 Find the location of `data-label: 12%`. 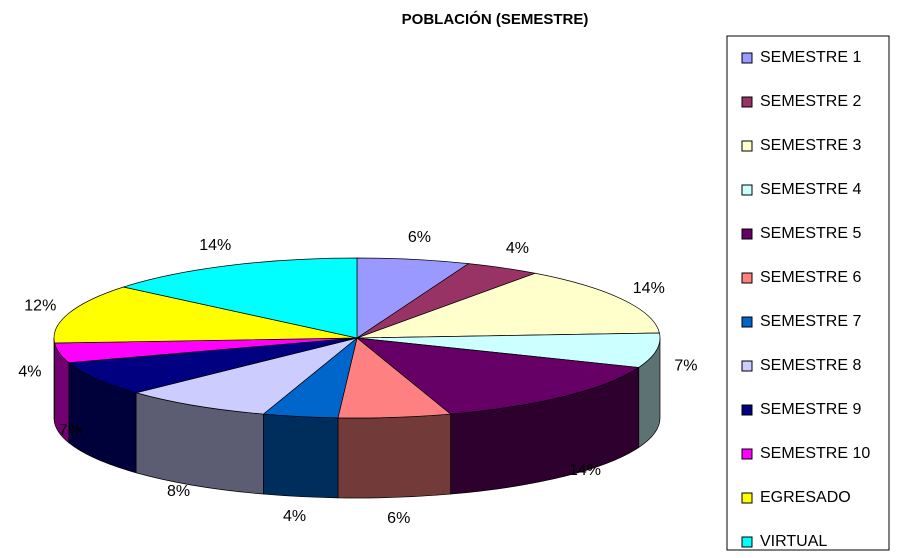

data-label: 12% is located at coordinates (40, 306).